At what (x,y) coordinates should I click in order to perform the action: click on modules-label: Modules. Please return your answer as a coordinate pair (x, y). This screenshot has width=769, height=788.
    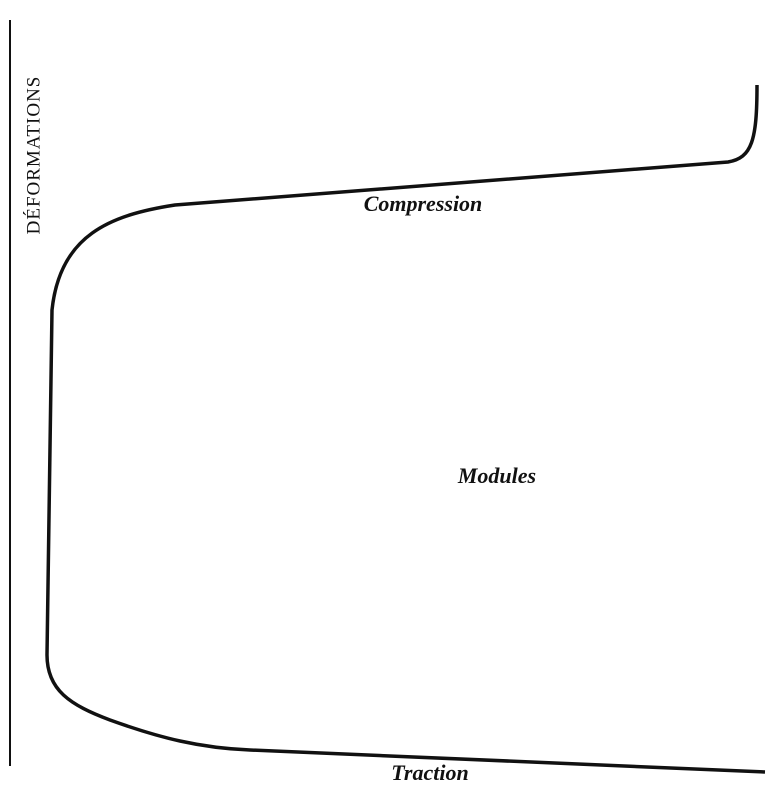
    Looking at the image, I should click on (496, 475).